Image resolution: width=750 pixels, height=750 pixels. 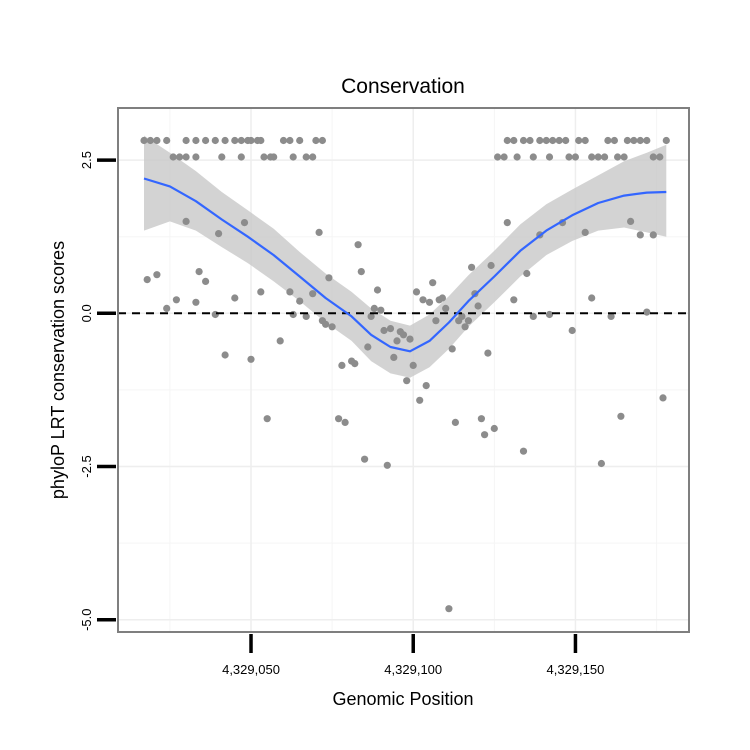 What do you see at coordinates (576, 669) in the screenshot?
I see `x-tick-label: 4,329,150` at bounding box center [576, 669].